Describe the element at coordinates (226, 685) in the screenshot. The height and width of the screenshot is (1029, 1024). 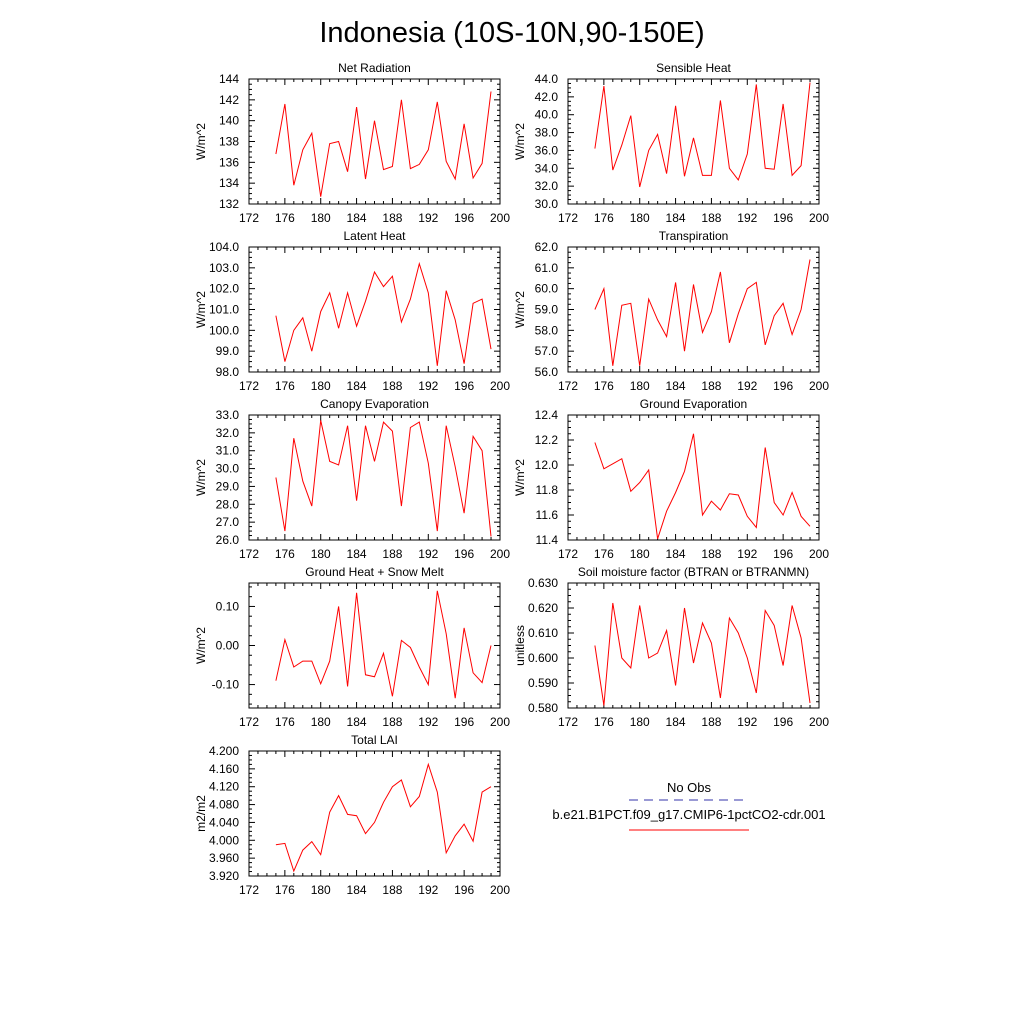
I see `y-tick-label: -0.10` at that location.